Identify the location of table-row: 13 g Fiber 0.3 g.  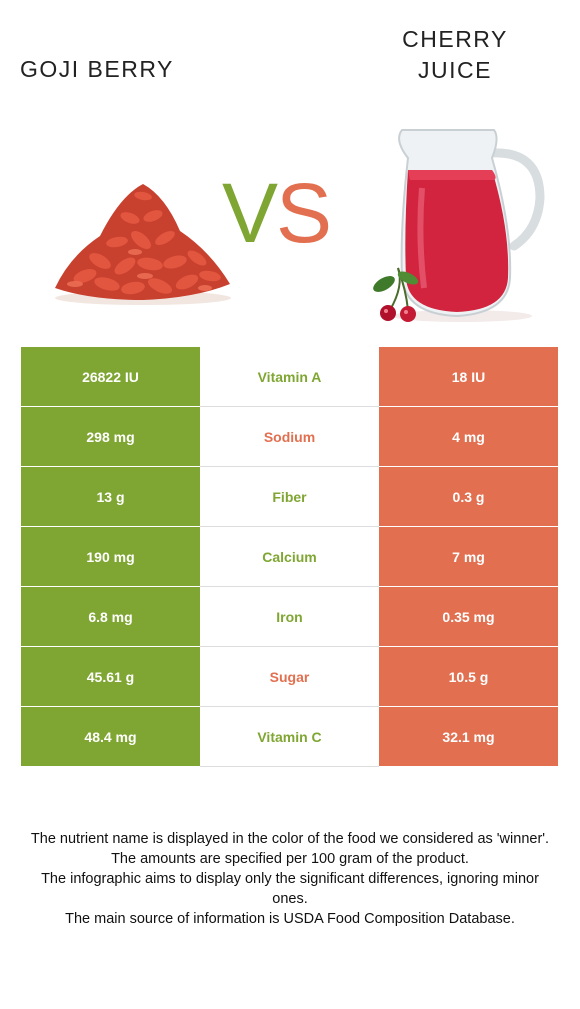
(289, 497).